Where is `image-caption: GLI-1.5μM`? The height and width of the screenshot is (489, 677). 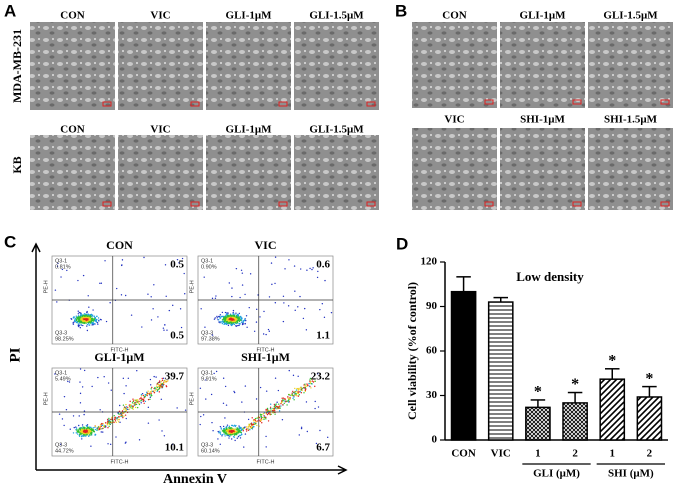 image-caption: GLI-1.5μM is located at coordinates (630, 16).